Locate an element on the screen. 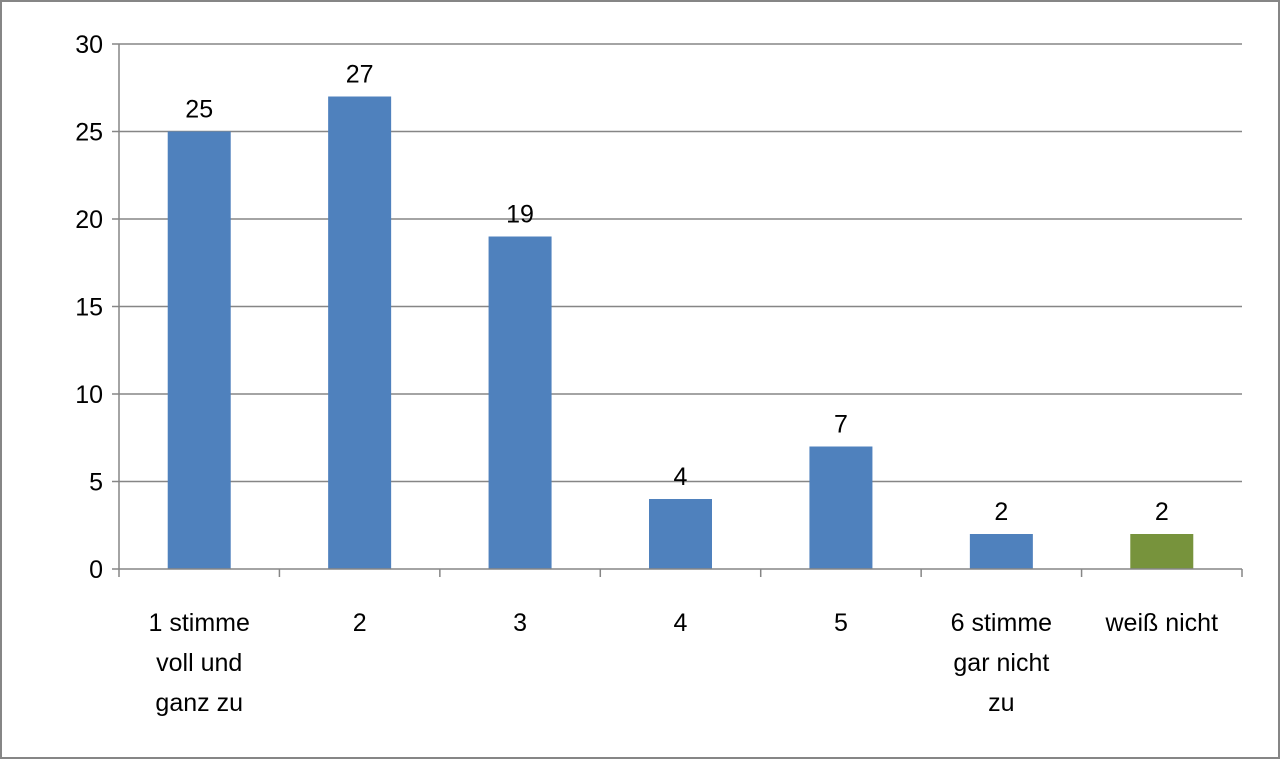  x-tick-label: 4 is located at coordinates (681, 623).